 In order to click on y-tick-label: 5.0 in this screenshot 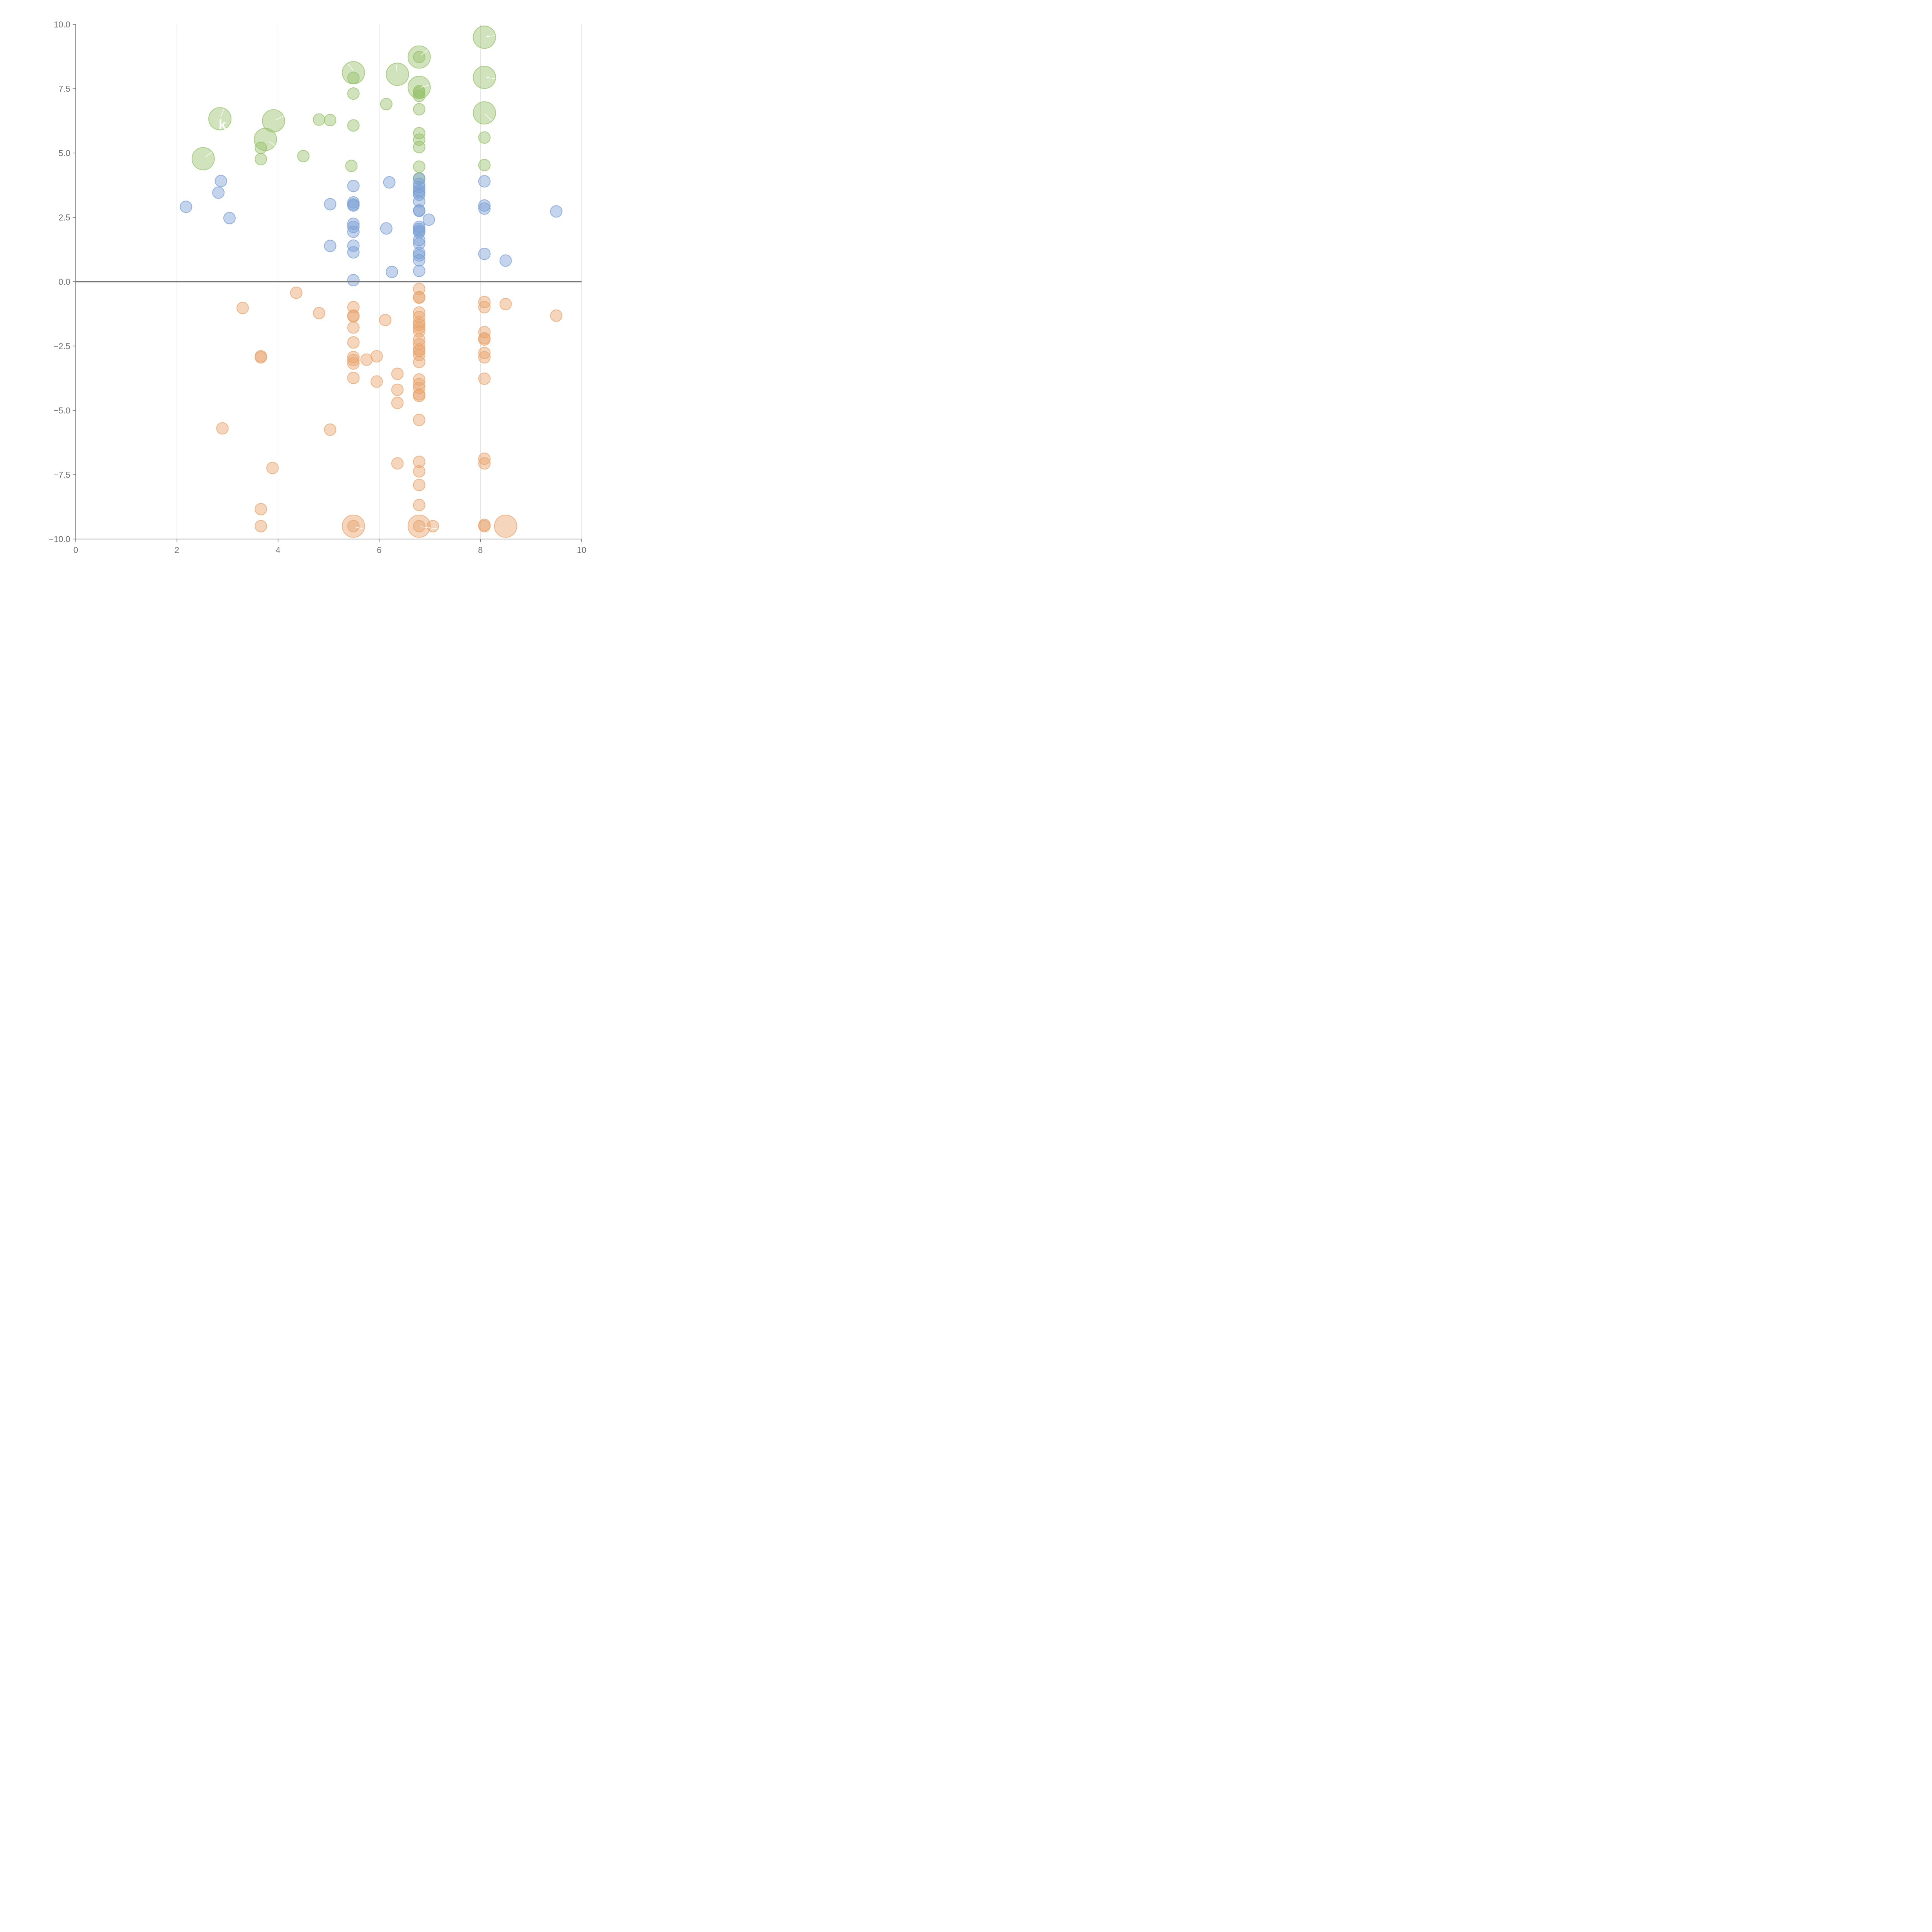, I will do `click(64, 153)`.